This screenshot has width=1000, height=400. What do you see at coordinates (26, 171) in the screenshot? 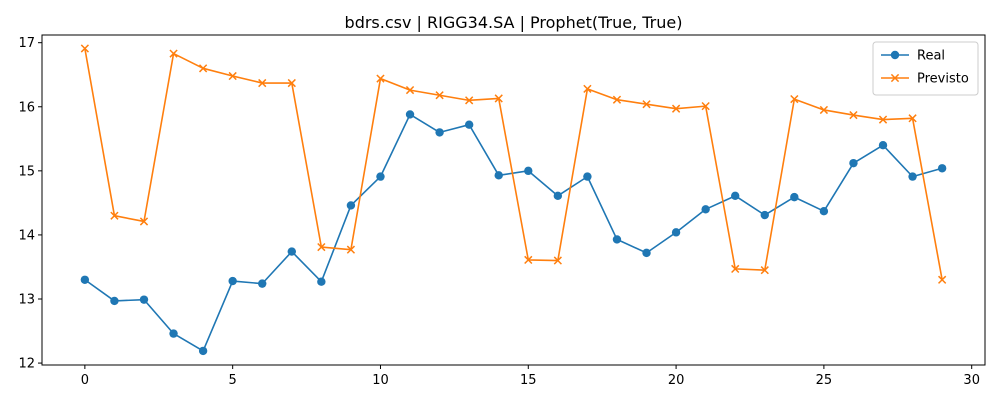
I see `y-tick-label: 15` at bounding box center [26, 171].